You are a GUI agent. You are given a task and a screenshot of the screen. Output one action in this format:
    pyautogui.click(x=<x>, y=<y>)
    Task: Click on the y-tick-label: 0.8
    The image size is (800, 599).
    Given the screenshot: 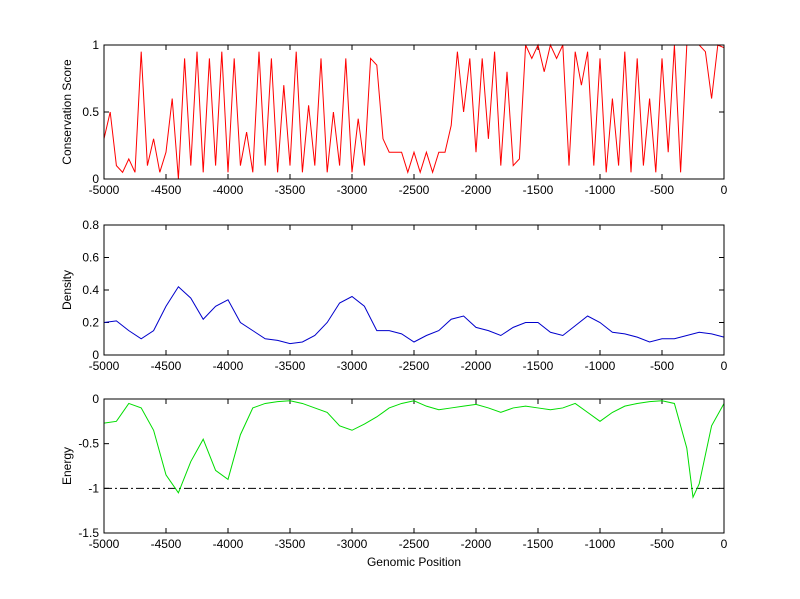 What is the action you would take?
    pyautogui.click(x=90, y=225)
    